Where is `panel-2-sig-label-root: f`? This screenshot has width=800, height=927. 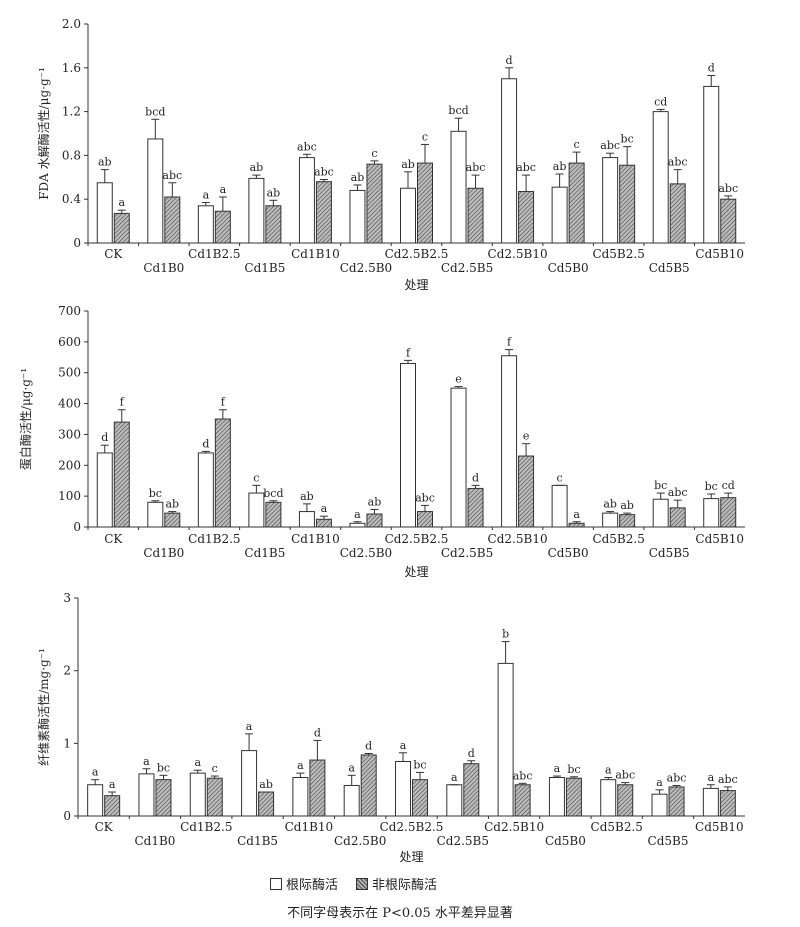
panel-2-sig-label-root: f is located at coordinates (509, 342).